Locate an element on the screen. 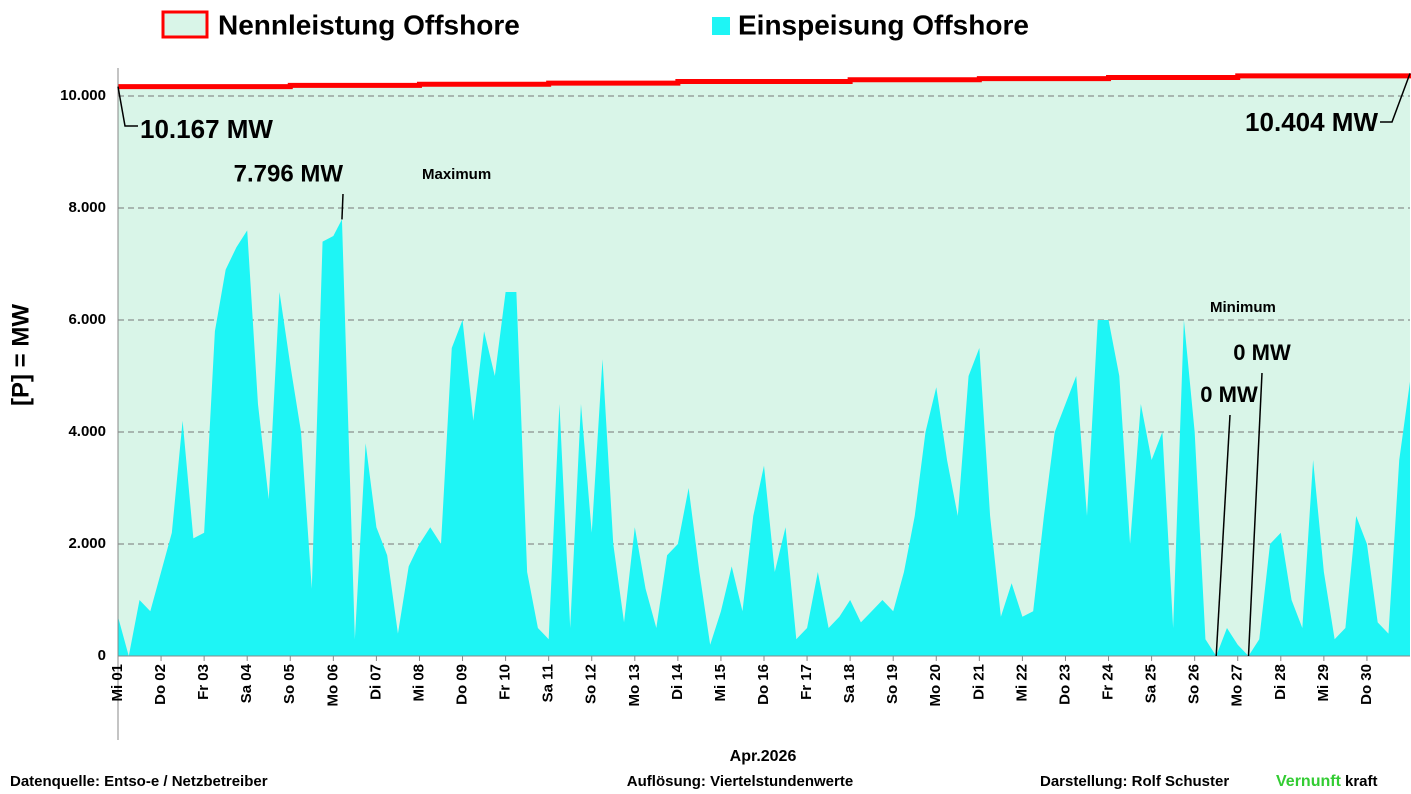 The height and width of the screenshot is (794, 1411). x-tick-label: Mo 27 is located at coordinates (1237, 685).